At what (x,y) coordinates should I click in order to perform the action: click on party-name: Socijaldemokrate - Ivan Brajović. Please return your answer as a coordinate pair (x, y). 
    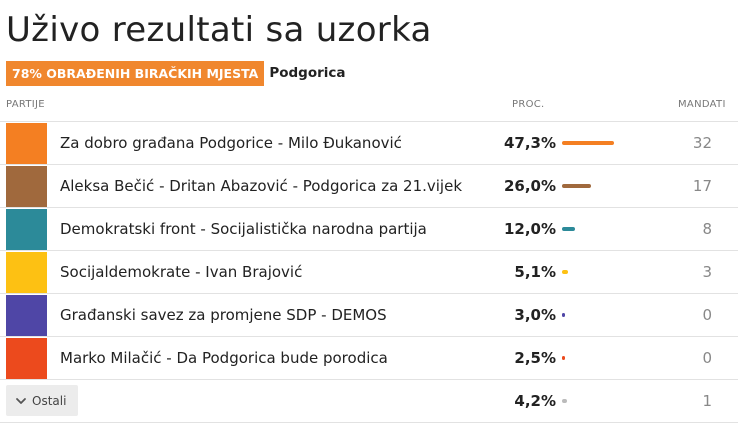
    Looking at the image, I should click on (181, 272).